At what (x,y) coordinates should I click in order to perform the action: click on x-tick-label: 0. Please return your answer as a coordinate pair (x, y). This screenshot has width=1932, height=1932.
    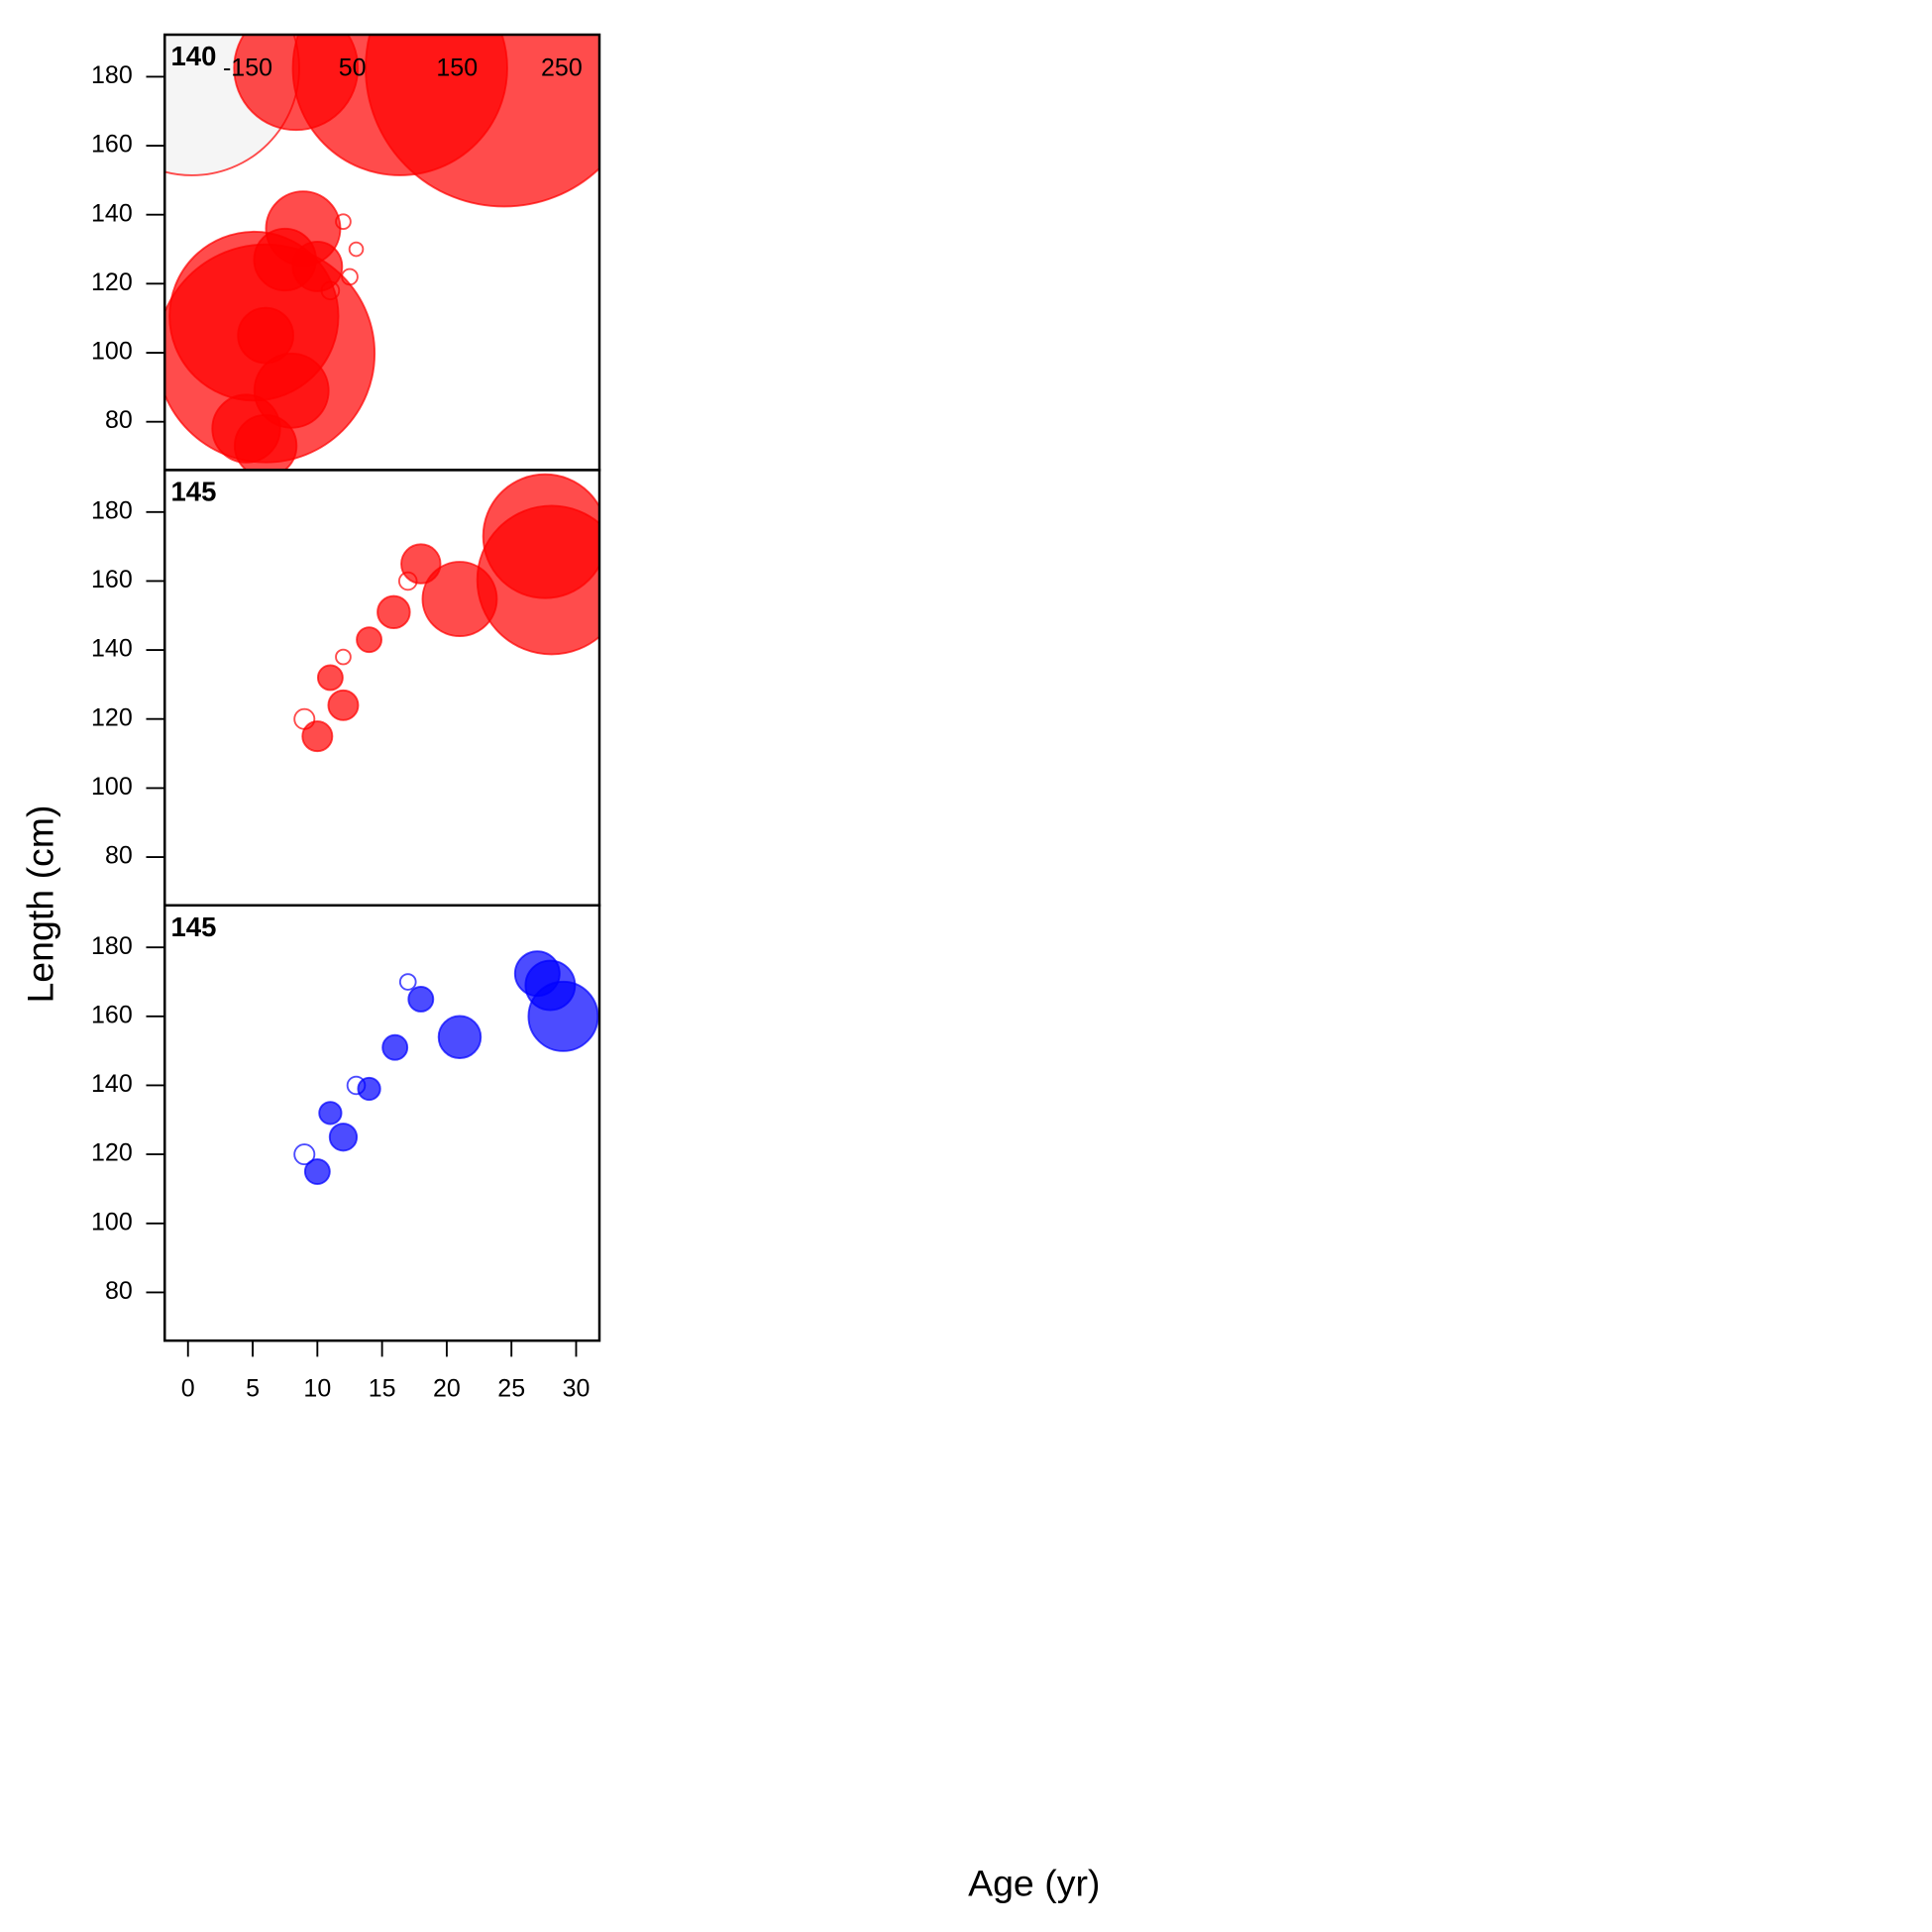
    Looking at the image, I should click on (188, 1389).